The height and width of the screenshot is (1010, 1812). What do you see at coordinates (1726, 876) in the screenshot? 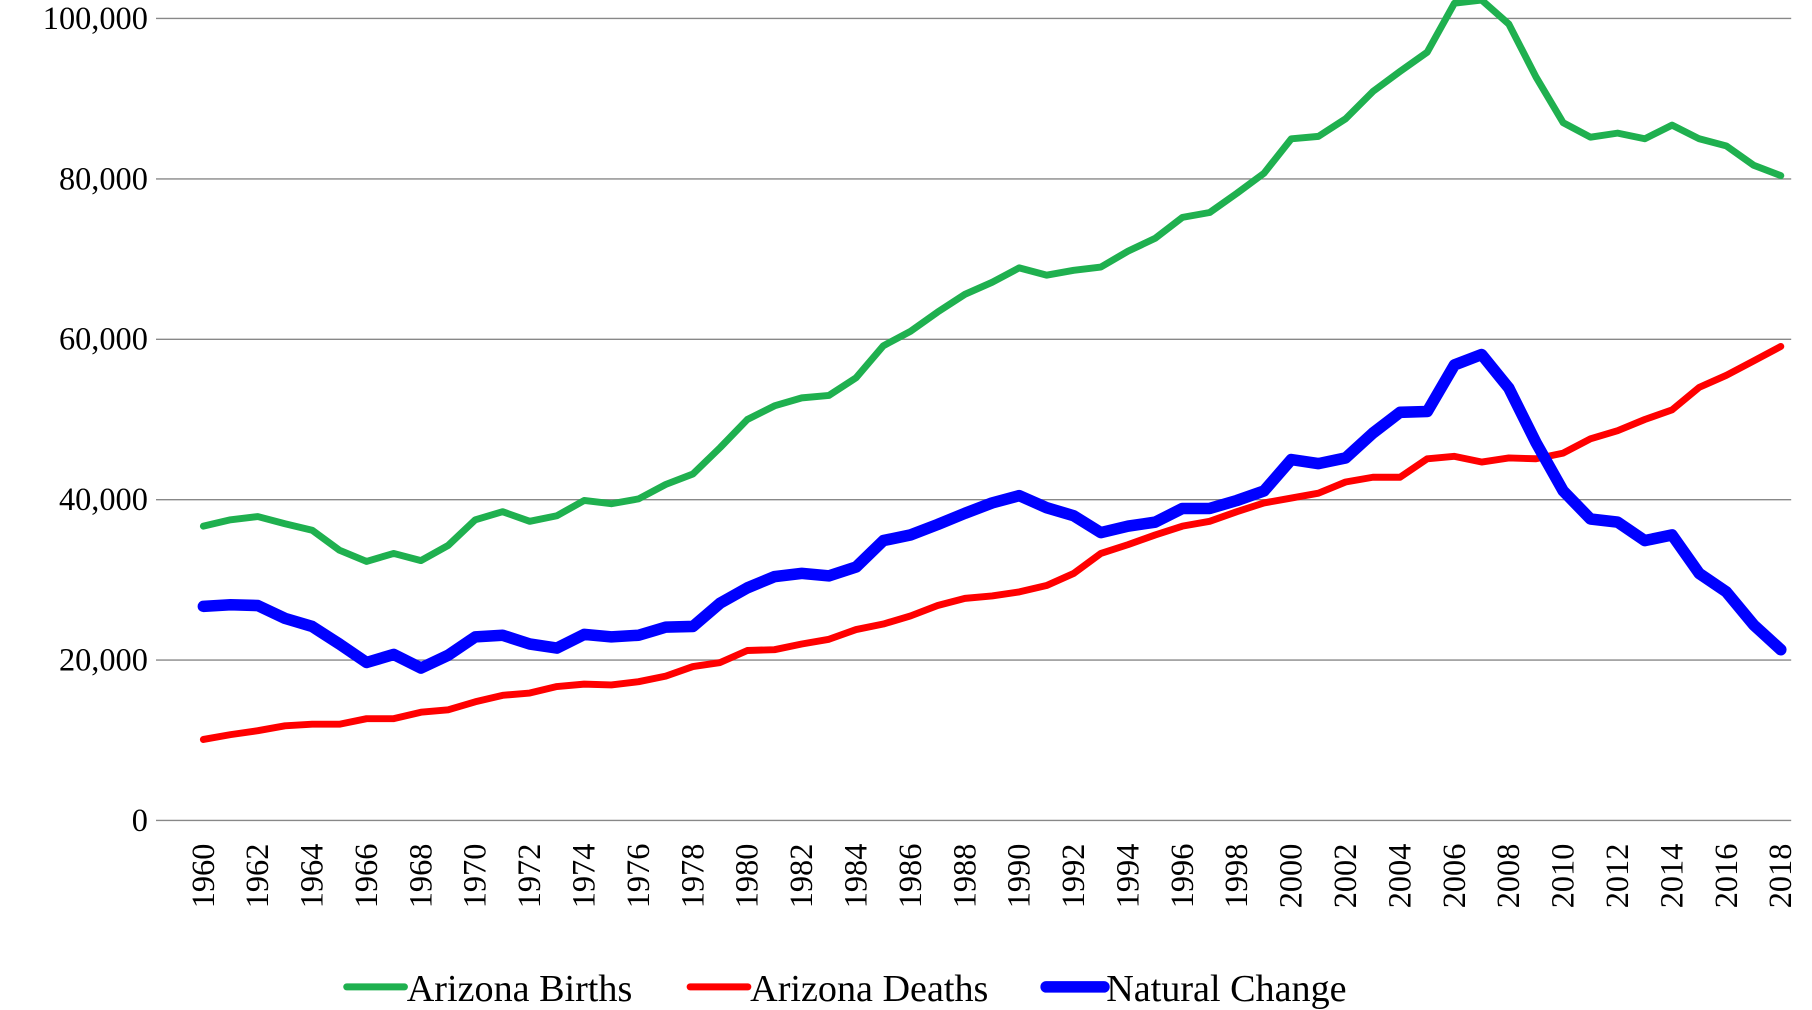
I see `x-tick-label: 2016` at bounding box center [1726, 876].